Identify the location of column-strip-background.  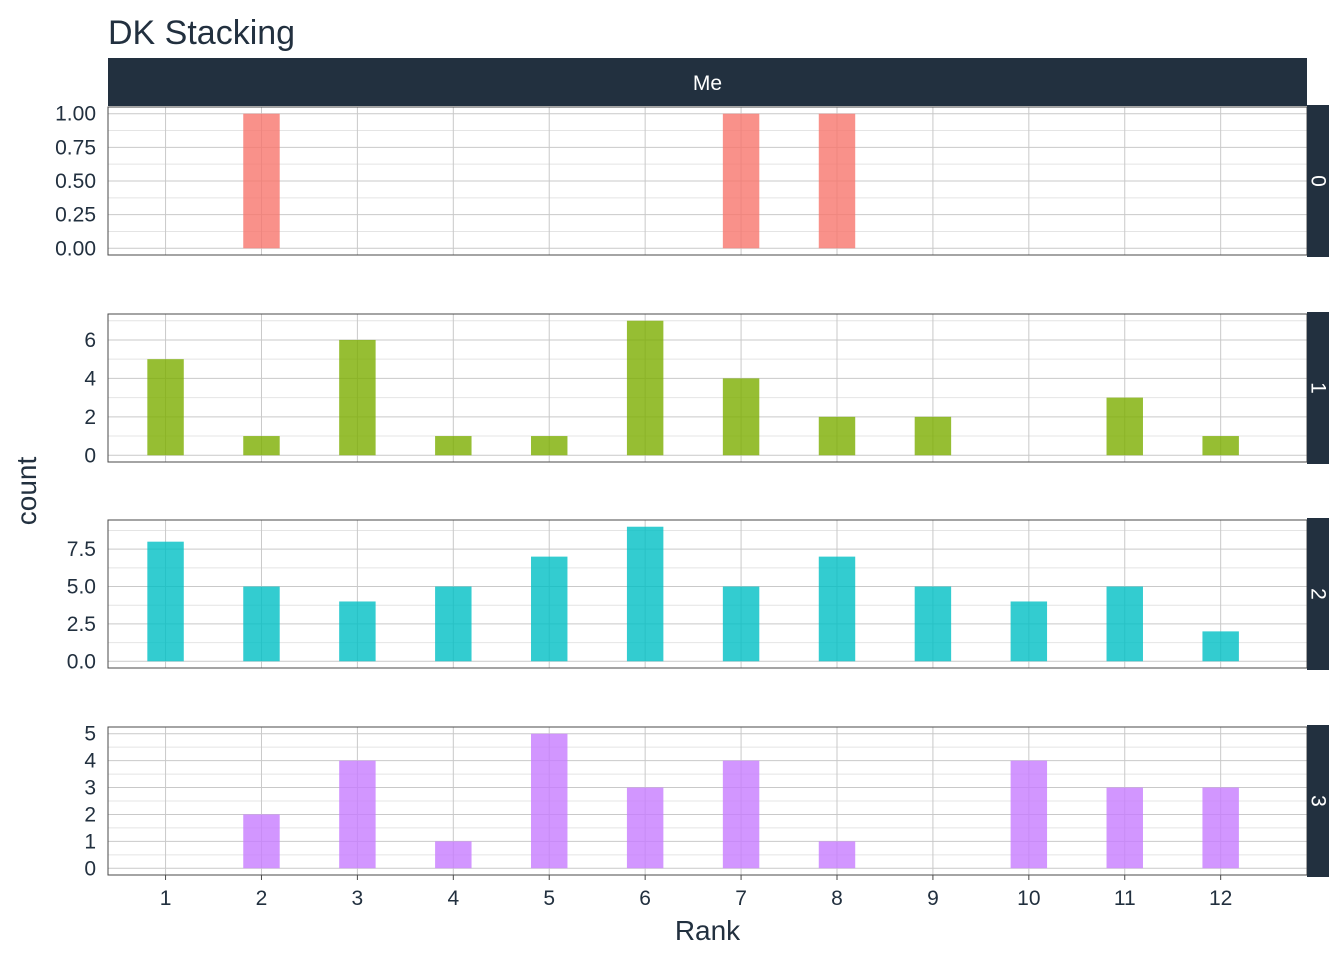
(707, 82).